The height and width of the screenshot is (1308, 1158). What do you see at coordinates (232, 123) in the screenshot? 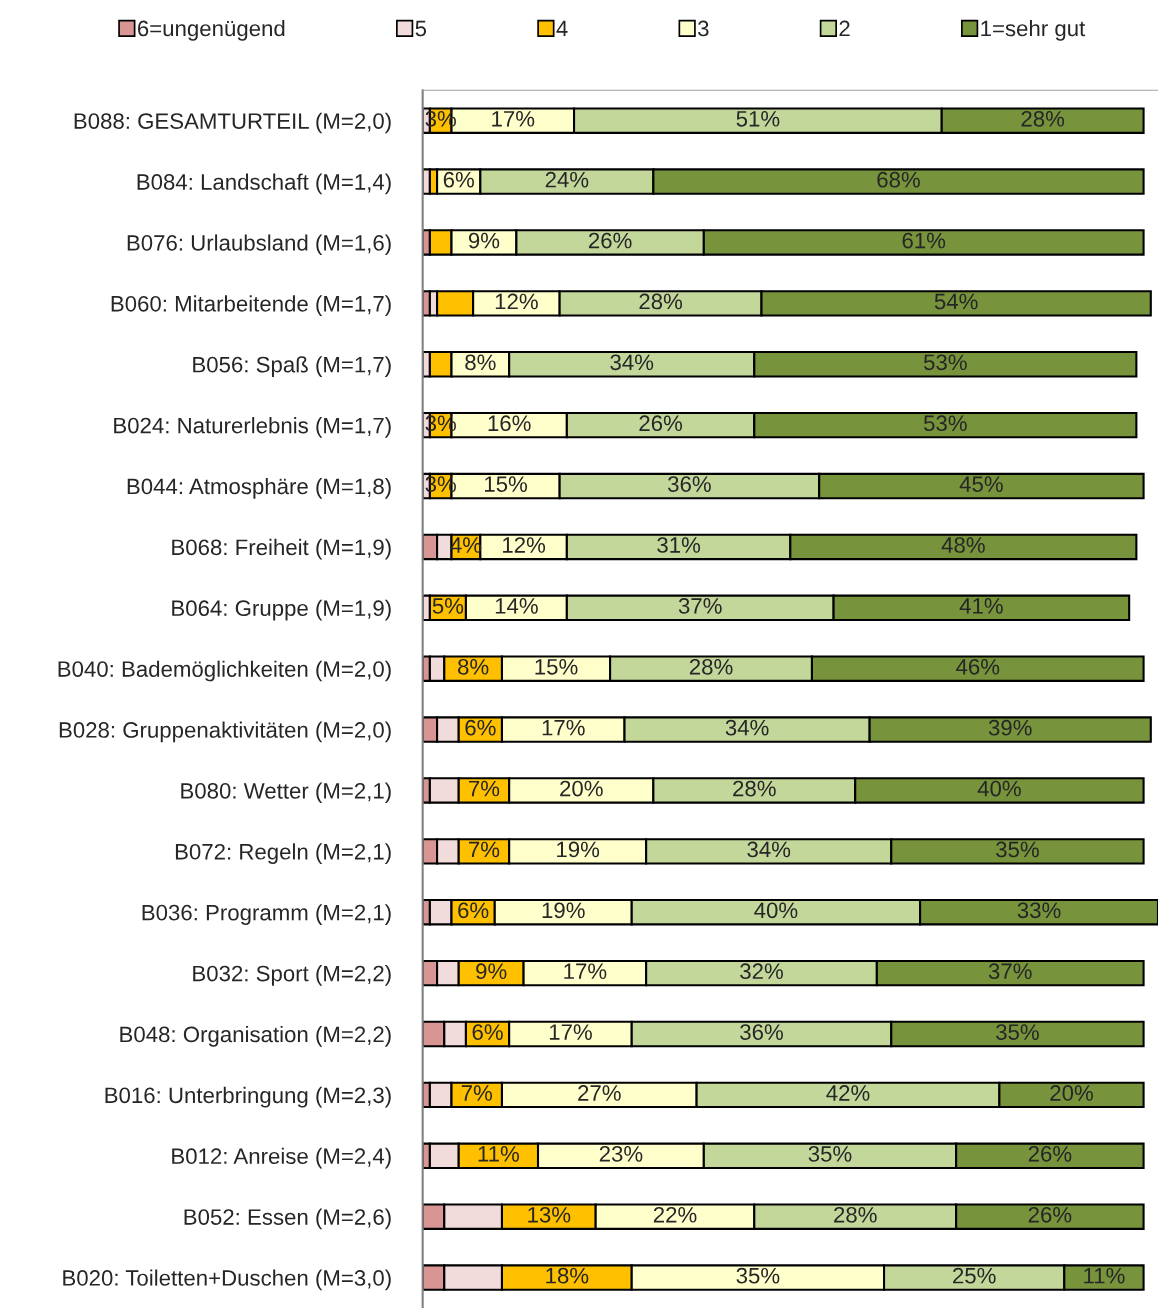
I see `y-tick-label: B088: GESAMTURTEIL (M=2,0)` at bounding box center [232, 123].